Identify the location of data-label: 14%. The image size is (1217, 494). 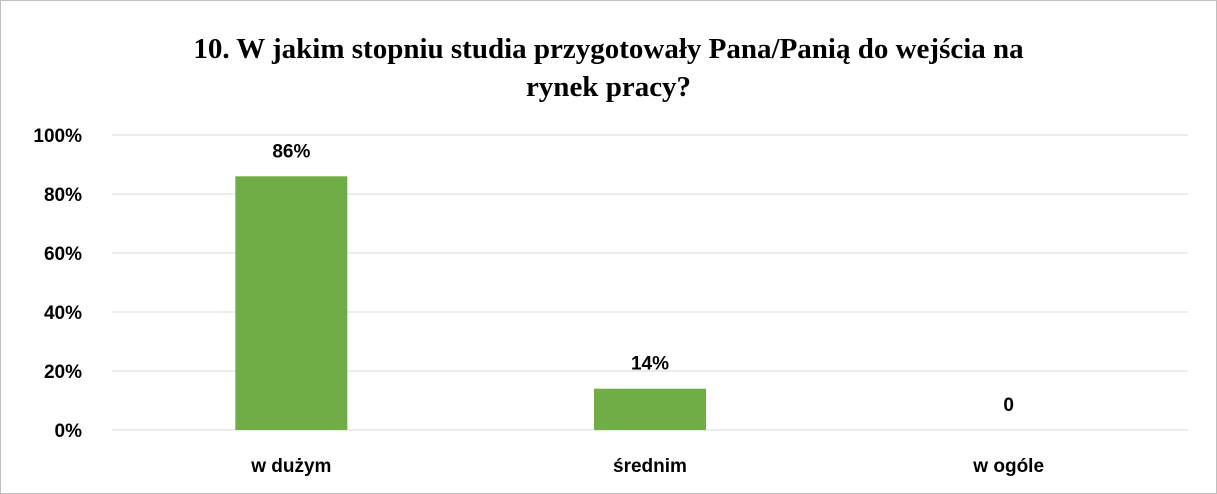
(650, 364).